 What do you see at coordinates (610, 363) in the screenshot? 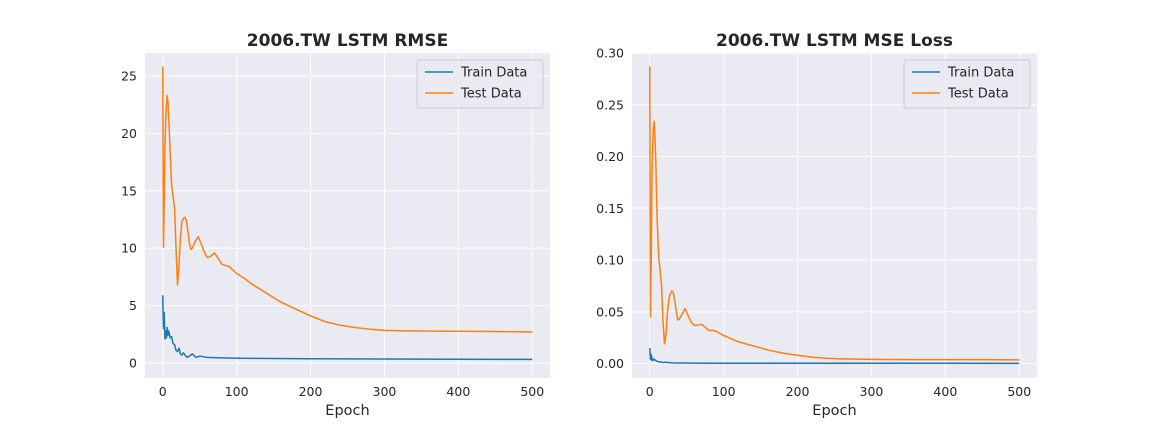
I see `y-tick-label: 0.00` at bounding box center [610, 363].